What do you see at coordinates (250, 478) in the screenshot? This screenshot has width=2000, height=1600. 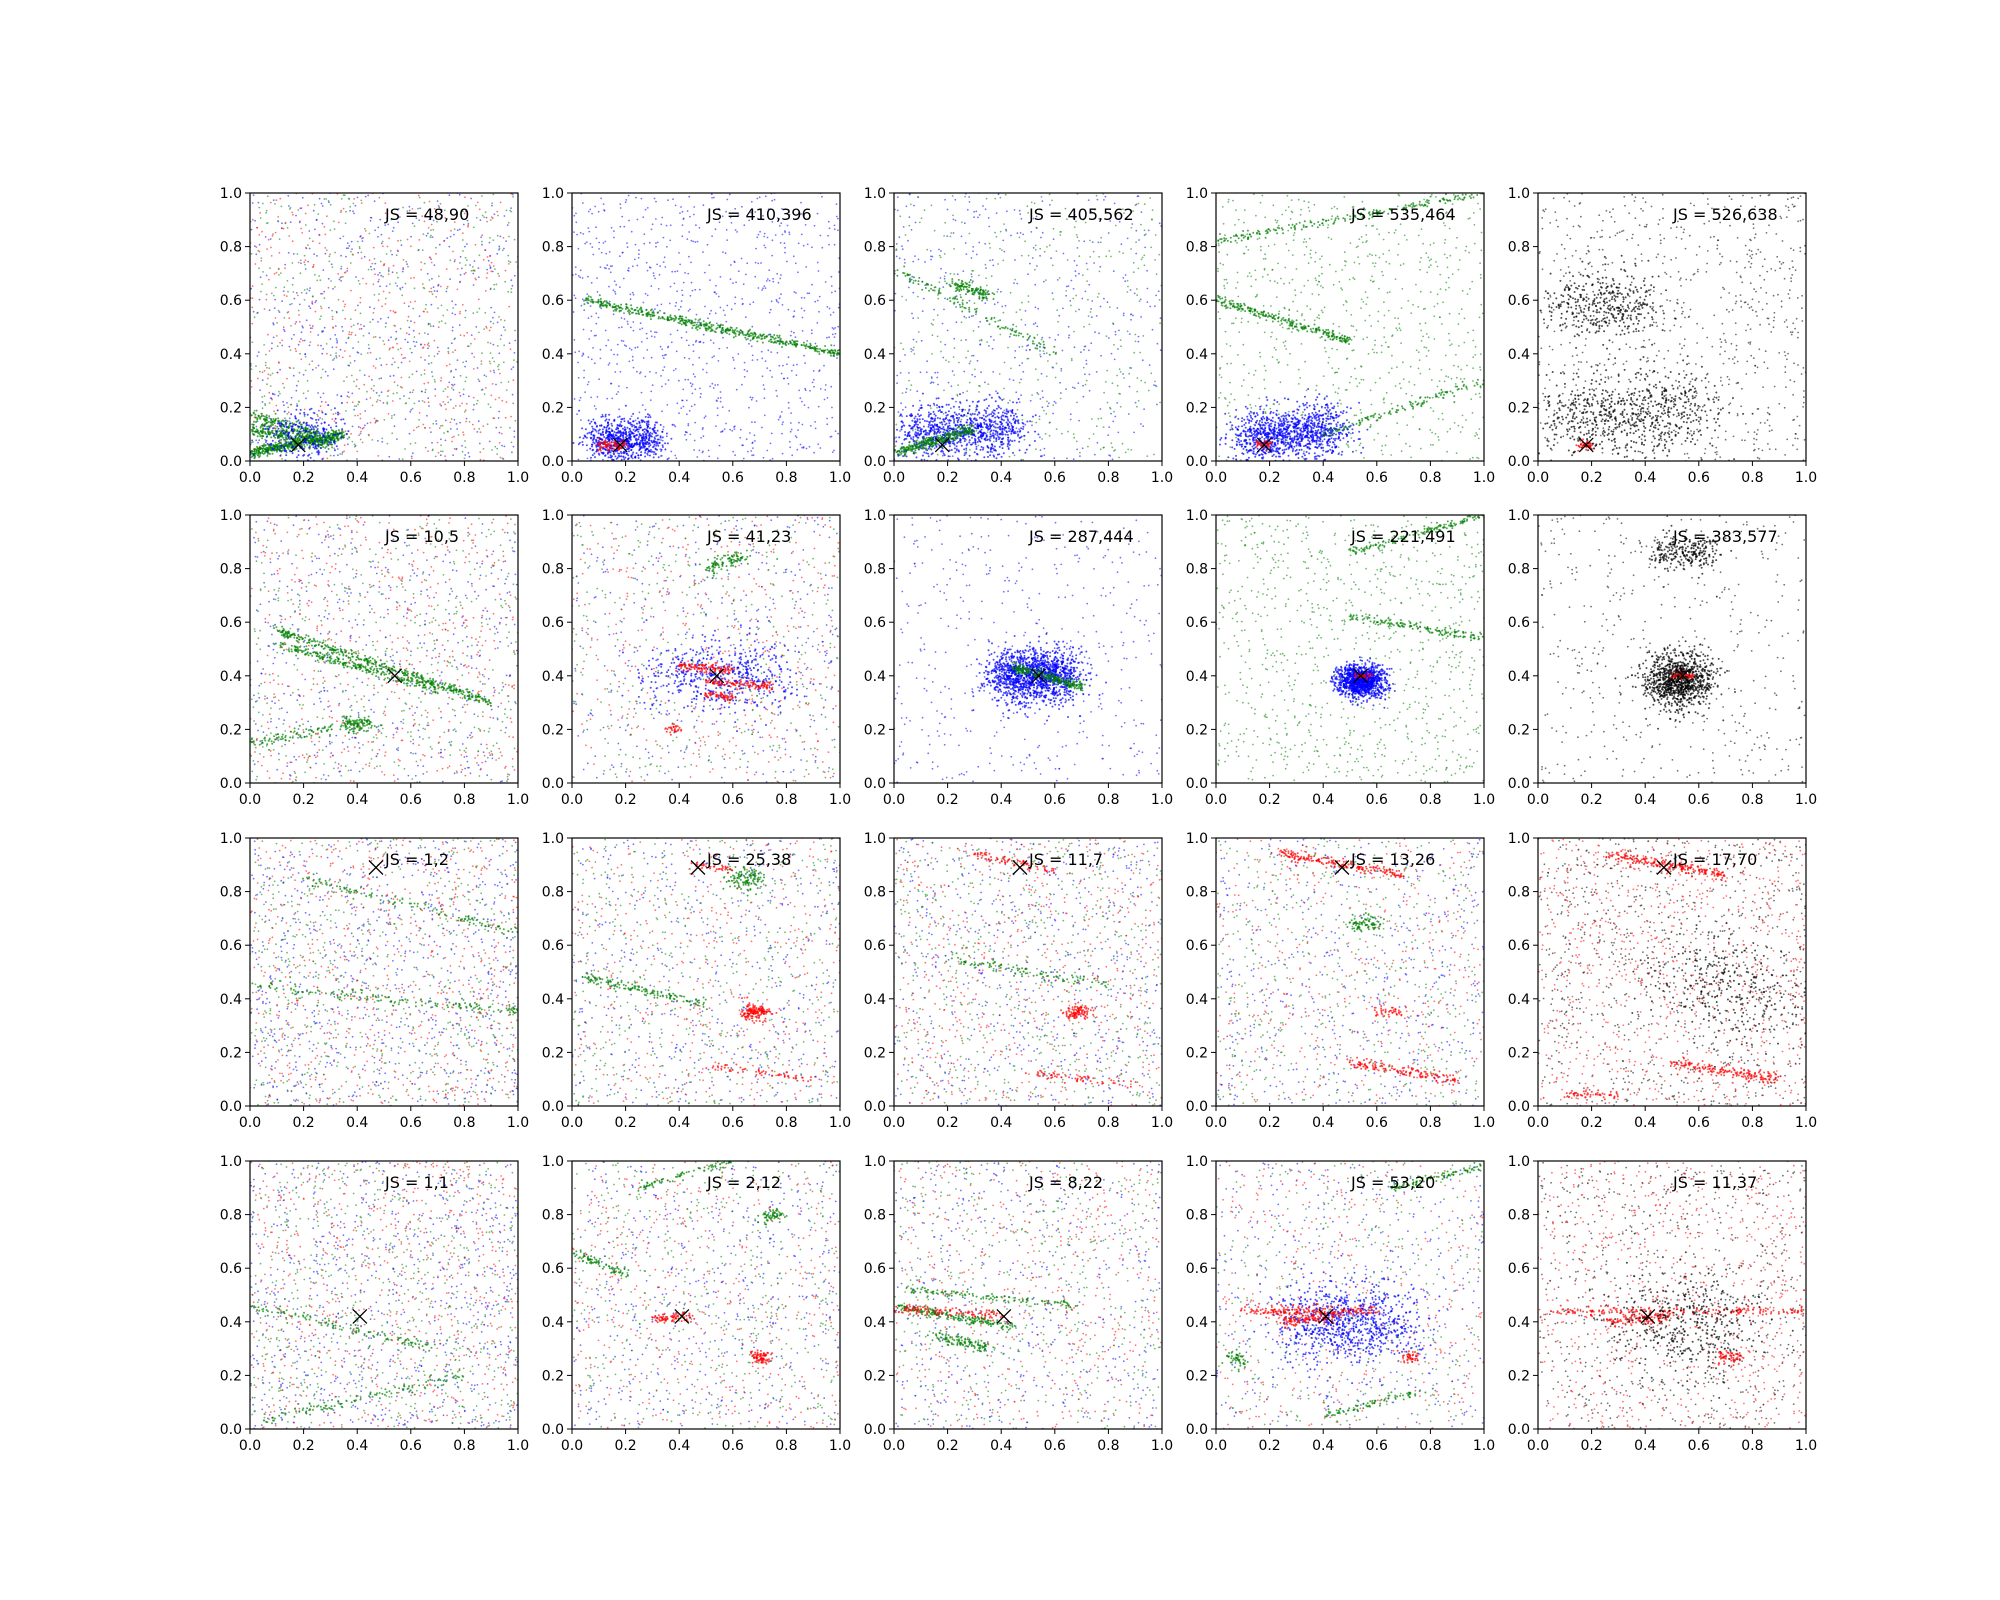 I see `x-tick-label: 0.0` at bounding box center [250, 478].